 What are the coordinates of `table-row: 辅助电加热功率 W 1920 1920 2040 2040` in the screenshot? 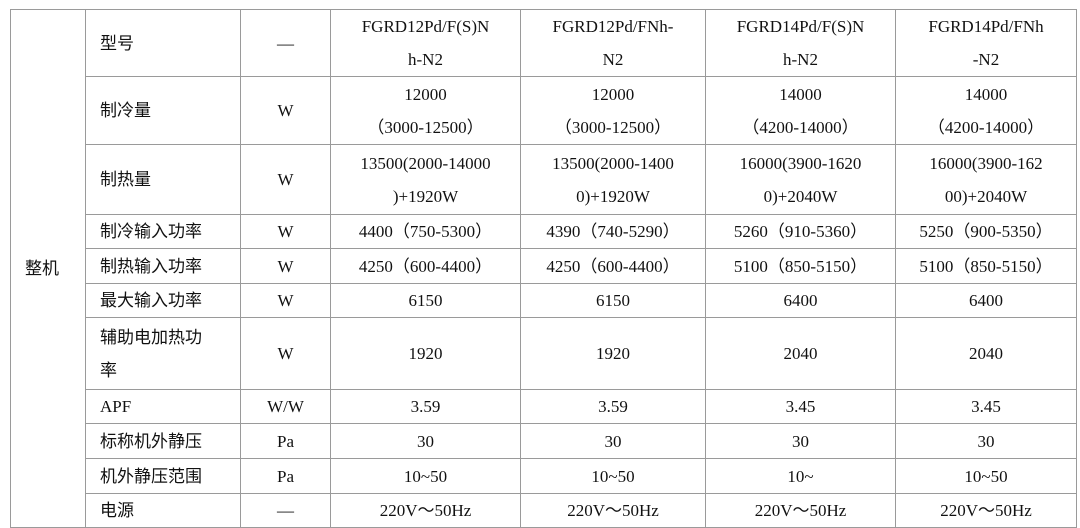 It's located at (544, 353).